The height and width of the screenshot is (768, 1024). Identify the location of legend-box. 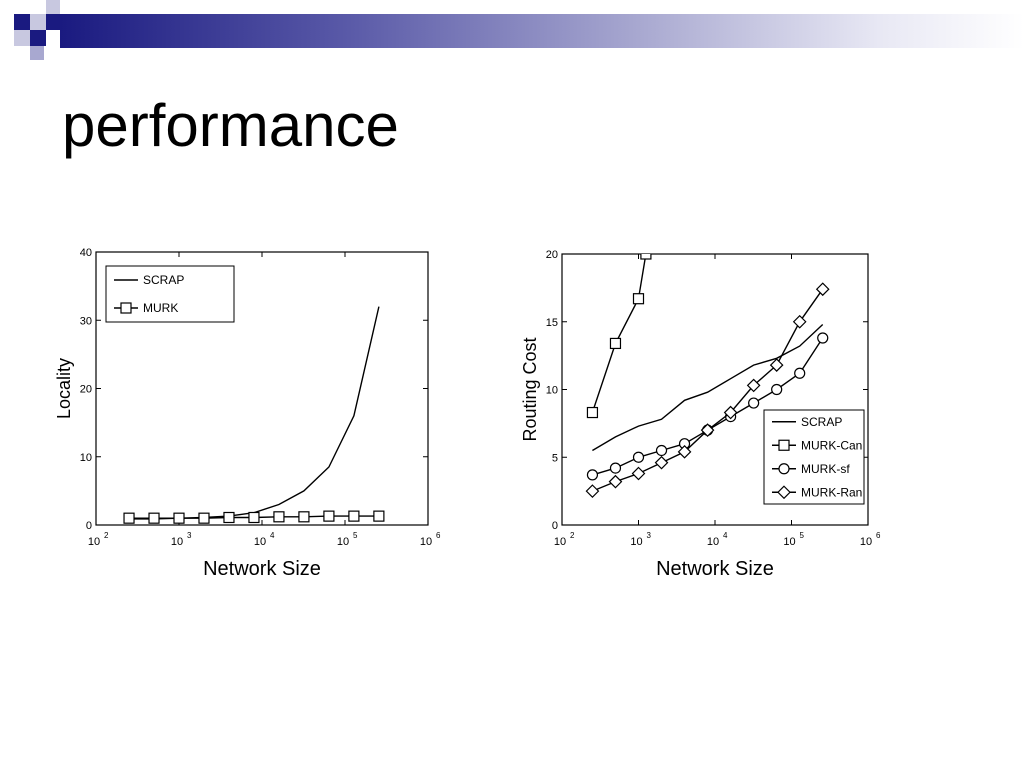
(814, 457).